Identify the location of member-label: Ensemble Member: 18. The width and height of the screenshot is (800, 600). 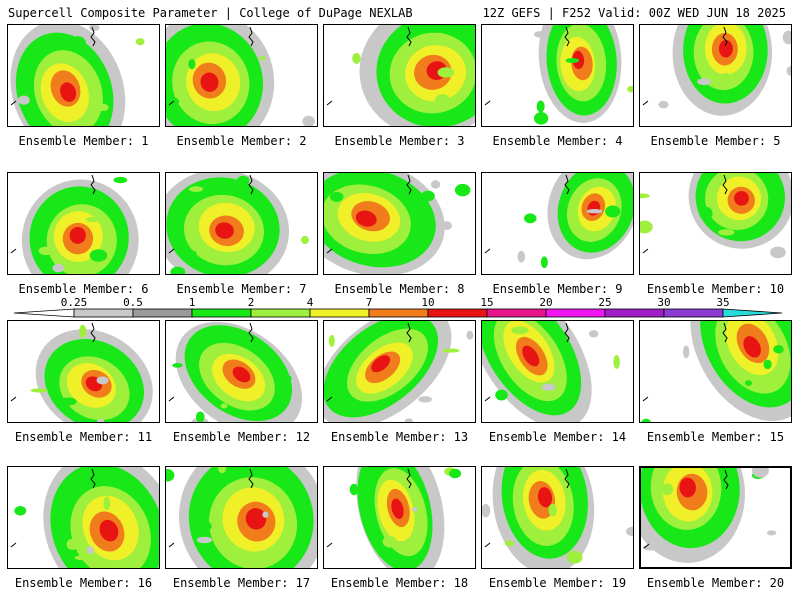
(399, 583).